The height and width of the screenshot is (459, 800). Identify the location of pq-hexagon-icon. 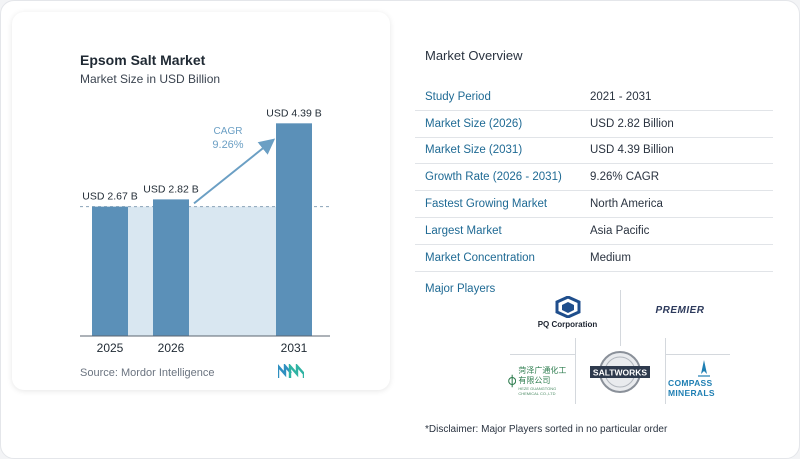
(567, 307).